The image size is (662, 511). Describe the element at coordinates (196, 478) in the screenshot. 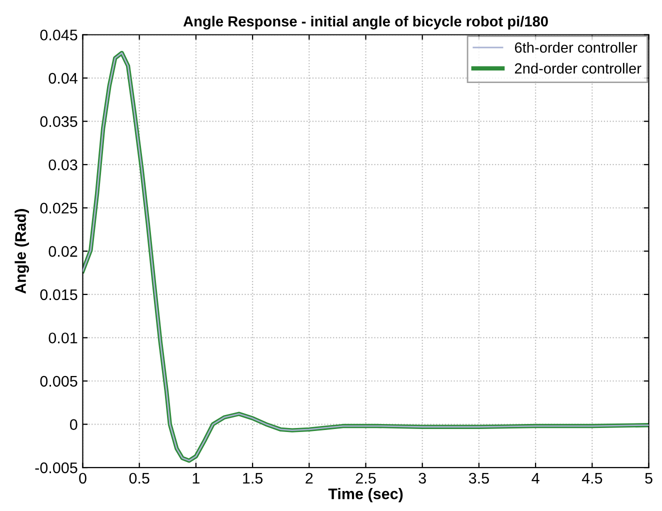

I see `x-tick-label: 1` at that location.